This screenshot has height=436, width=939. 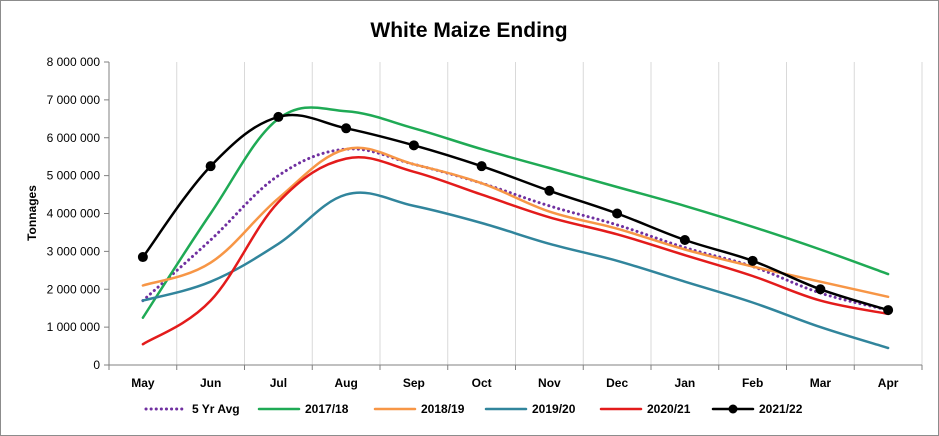 I want to click on x-tick-label: Jul, so click(x=278, y=383).